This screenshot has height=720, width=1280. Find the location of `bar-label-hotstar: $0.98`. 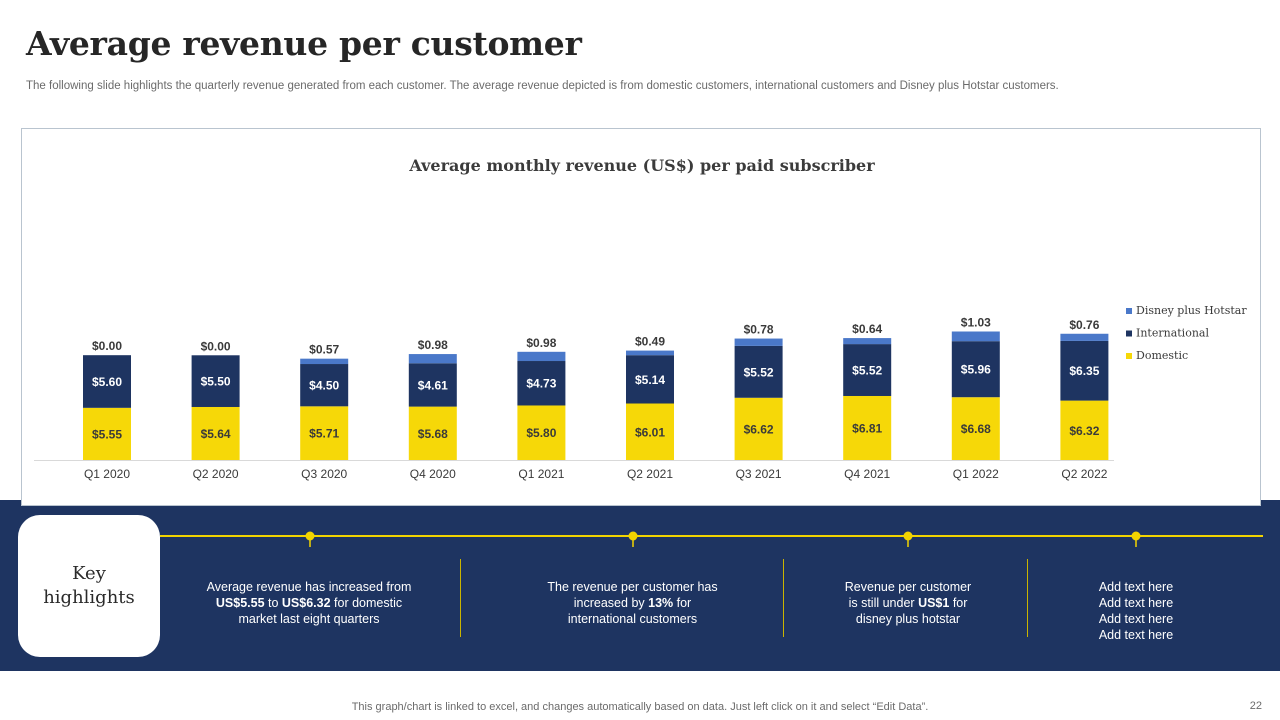

bar-label-hotstar: $0.98 is located at coordinates (433, 345).